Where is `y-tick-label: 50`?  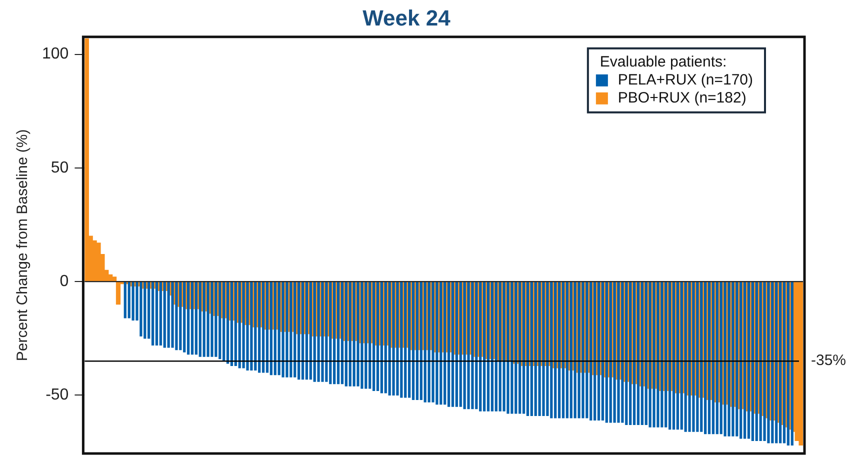
y-tick-label: 50 is located at coordinates (59, 167).